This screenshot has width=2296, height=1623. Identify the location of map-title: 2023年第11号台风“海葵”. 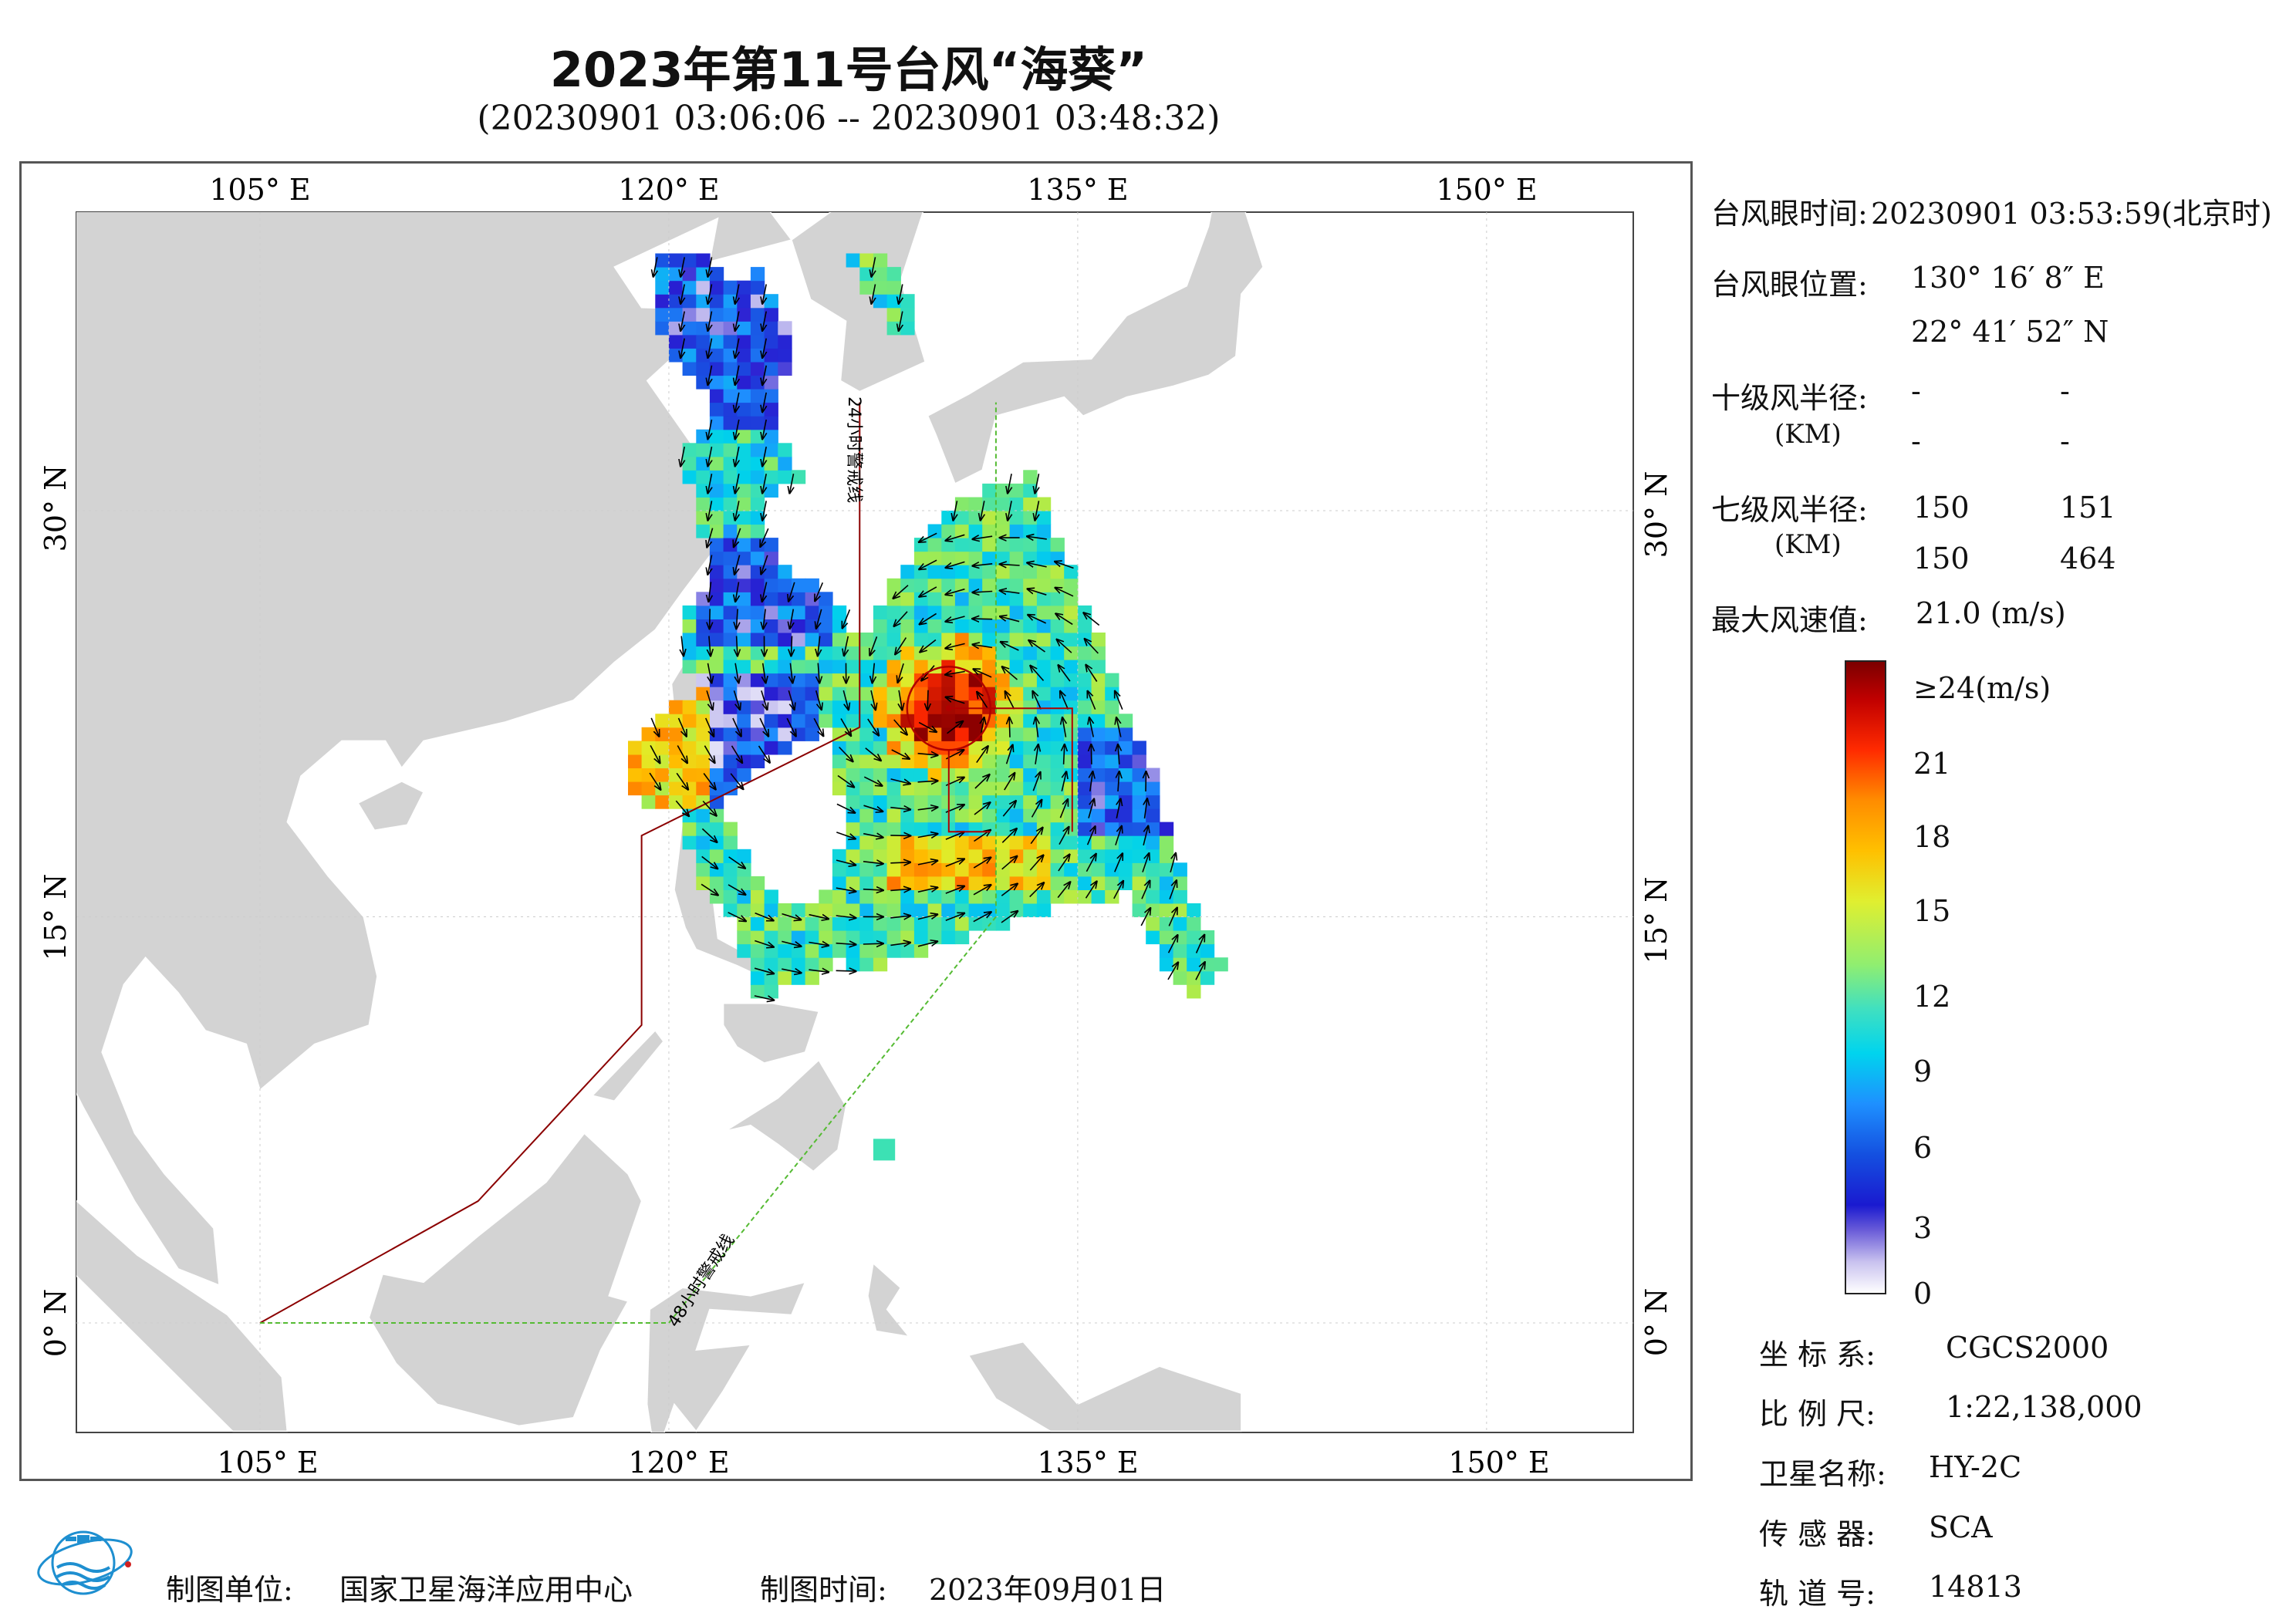
(848, 70).